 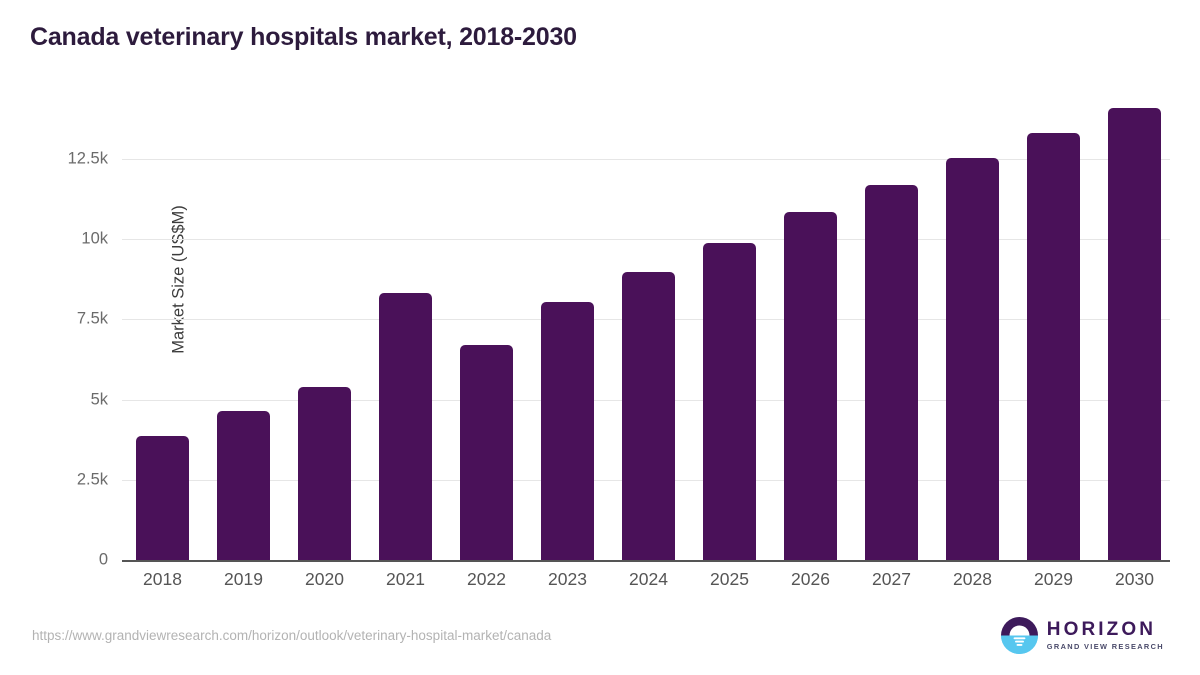 What do you see at coordinates (405, 579) in the screenshot?
I see `x-axis-tick-label: 2021` at bounding box center [405, 579].